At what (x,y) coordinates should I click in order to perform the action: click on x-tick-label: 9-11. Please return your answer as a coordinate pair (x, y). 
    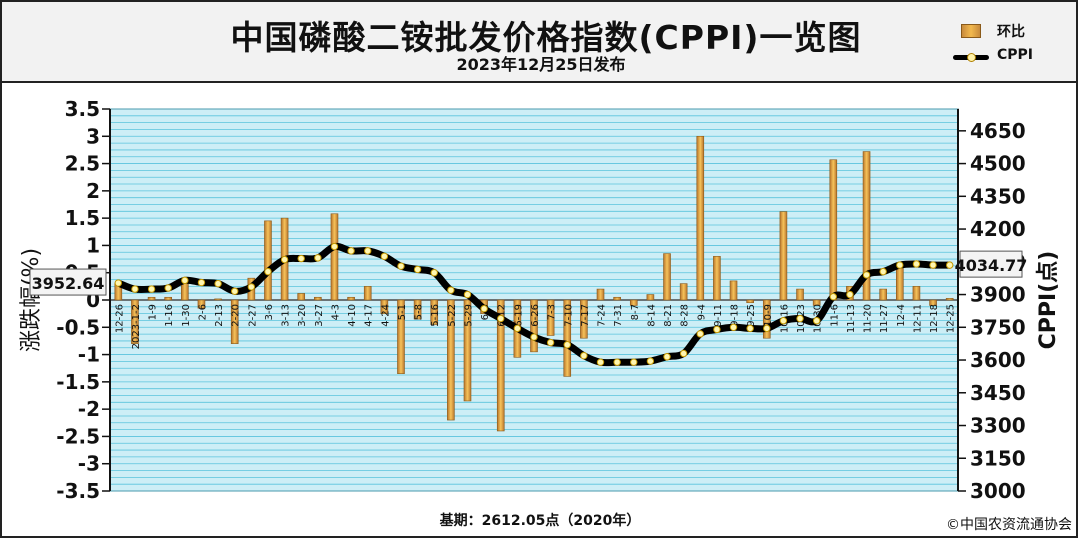
    Looking at the image, I should click on (718, 315).